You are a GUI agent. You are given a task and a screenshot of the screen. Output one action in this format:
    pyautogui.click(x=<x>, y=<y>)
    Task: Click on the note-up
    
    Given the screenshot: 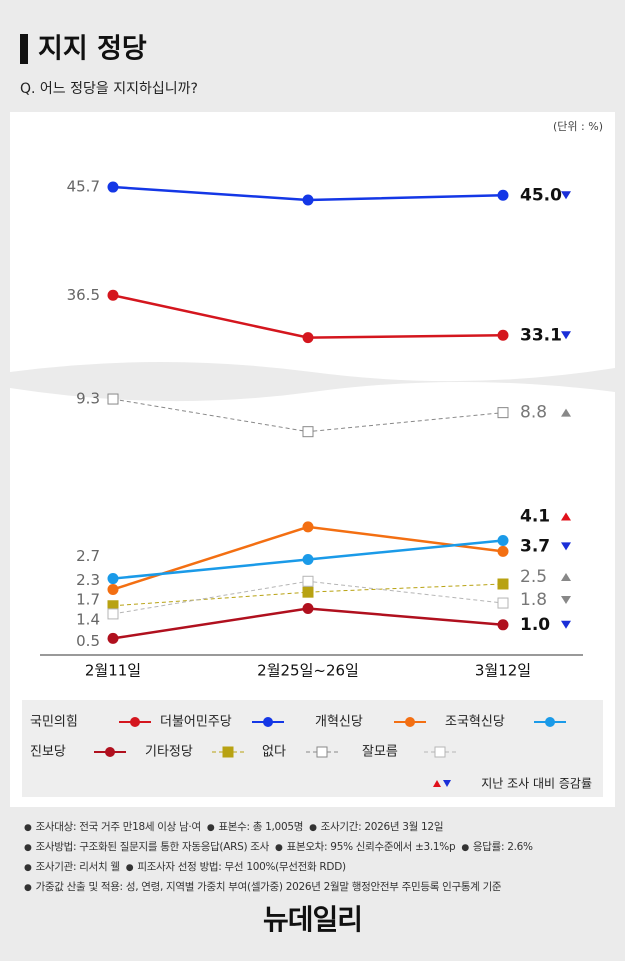 What is the action you would take?
    pyautogui.click(x=437, y=783)
    